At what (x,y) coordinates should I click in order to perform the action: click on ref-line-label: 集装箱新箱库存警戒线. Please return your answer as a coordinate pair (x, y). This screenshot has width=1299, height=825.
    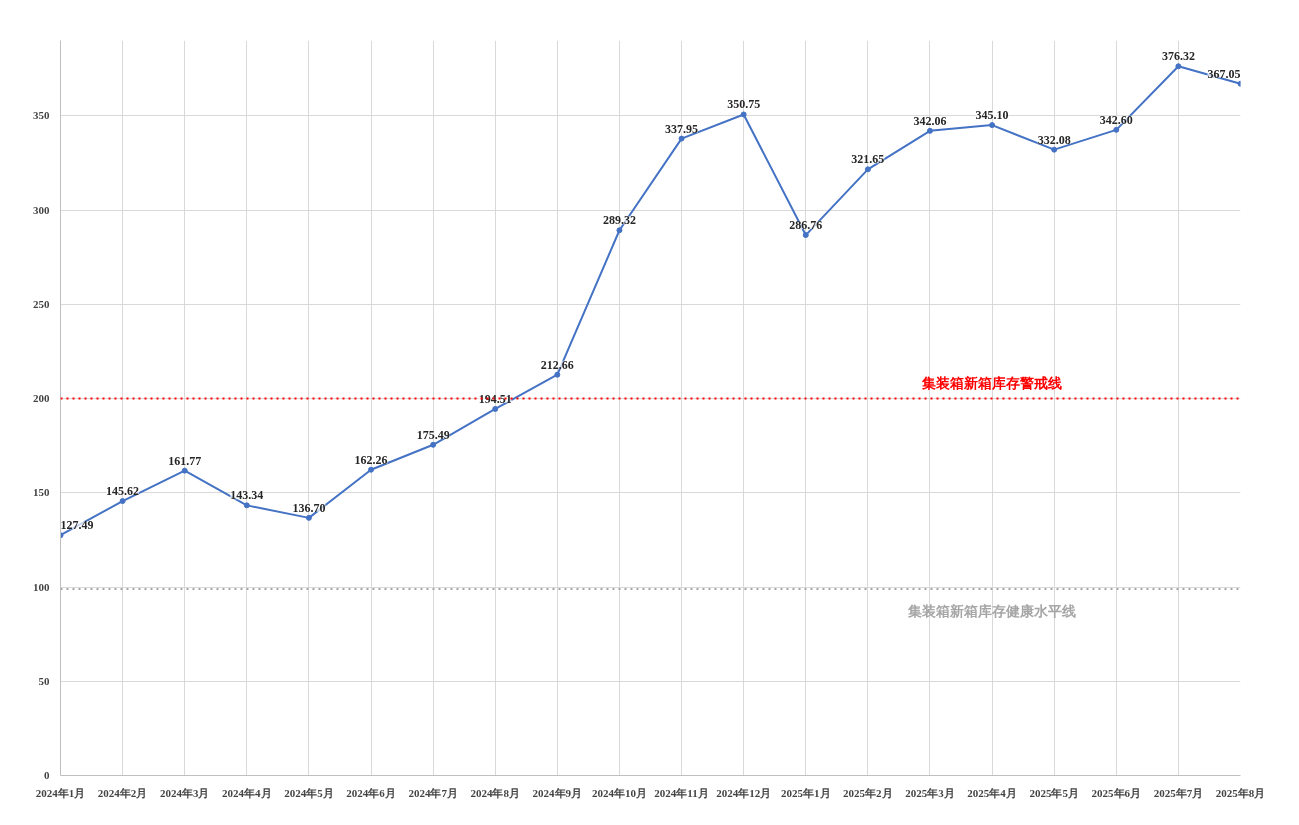
    Looking at the image, I should click on (992, 382).